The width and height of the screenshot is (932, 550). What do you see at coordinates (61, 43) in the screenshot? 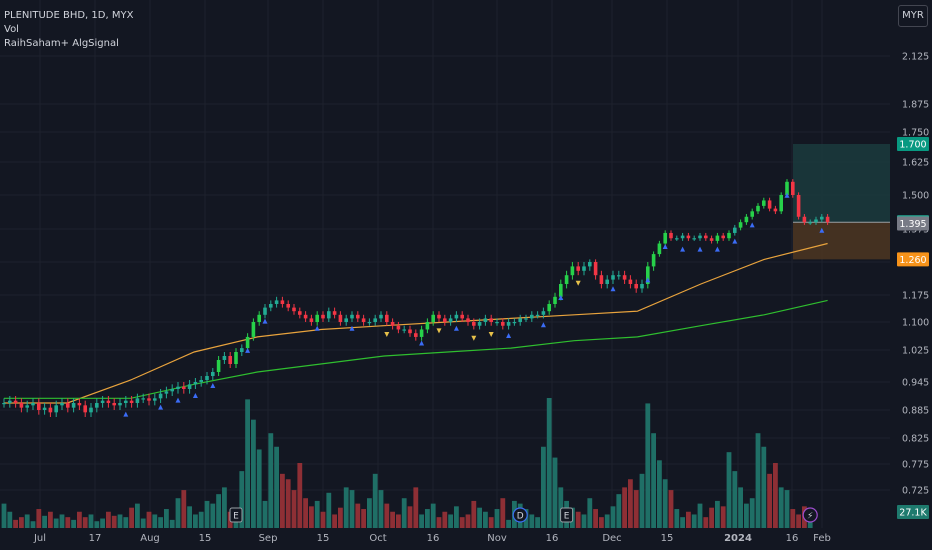
I see `algsignal-indicator-label: RaihSaham+ AlgSignal` at bounding box center [61, 43].